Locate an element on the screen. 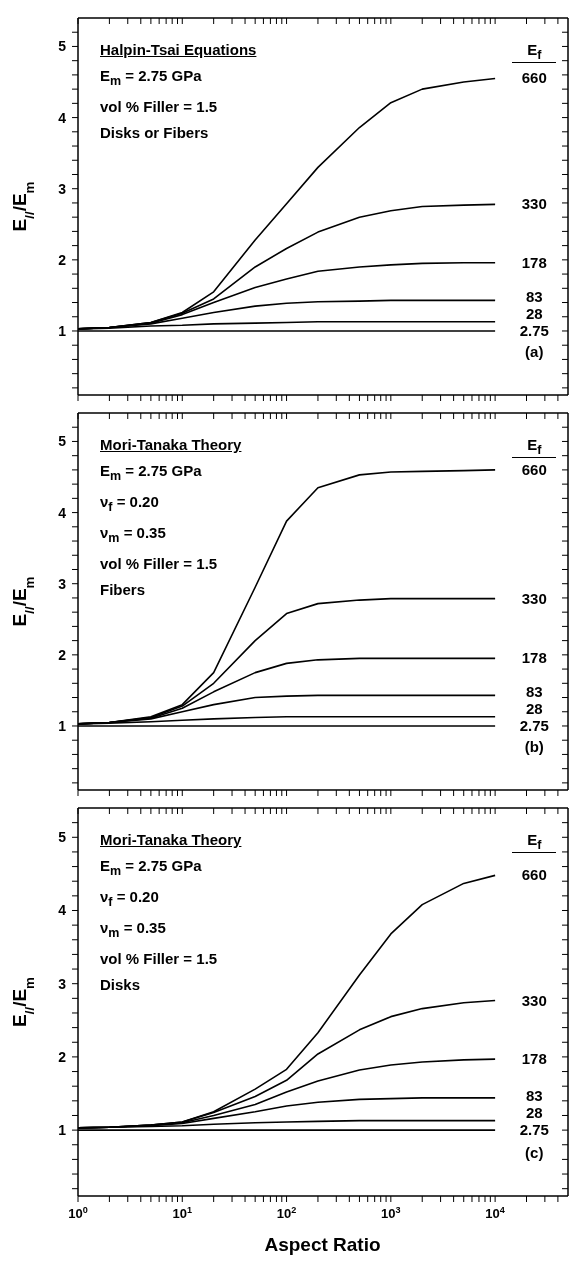 The image size is (584, 1286). annotation: Fibers is located at coordinates (123, 590).